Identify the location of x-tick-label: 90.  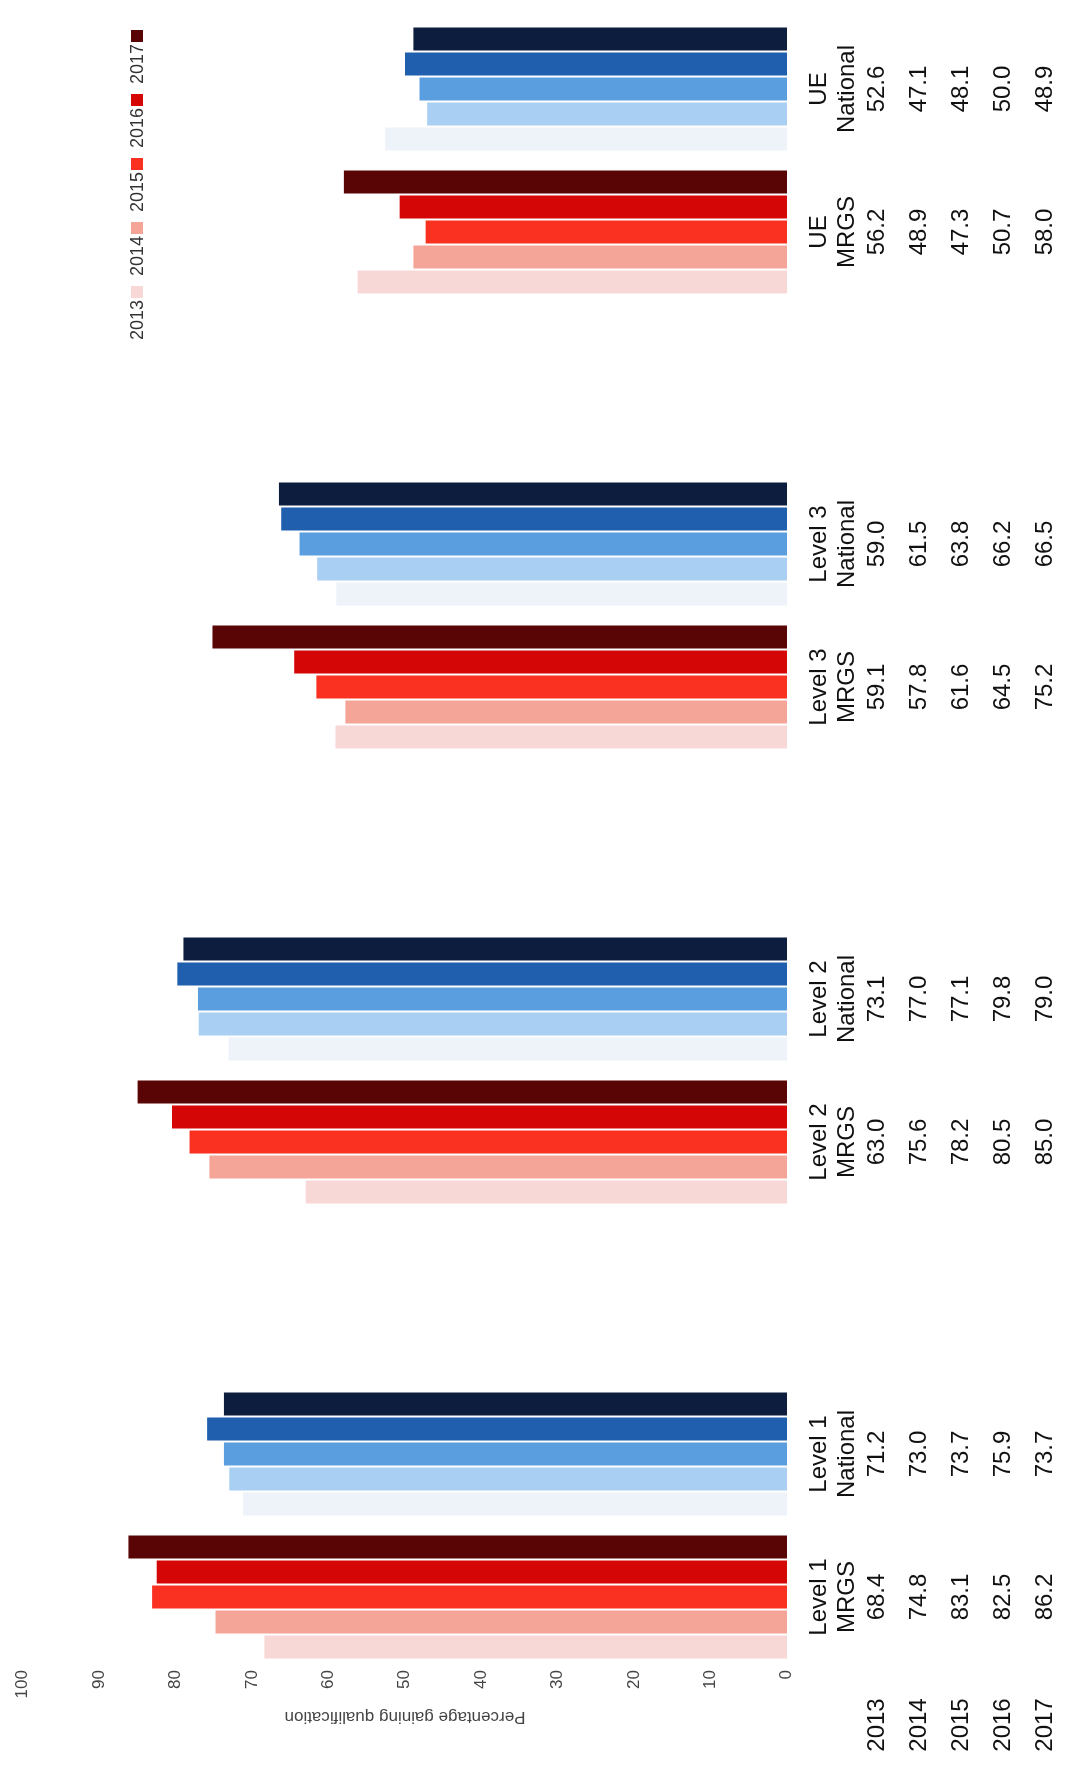
(98, 1679).